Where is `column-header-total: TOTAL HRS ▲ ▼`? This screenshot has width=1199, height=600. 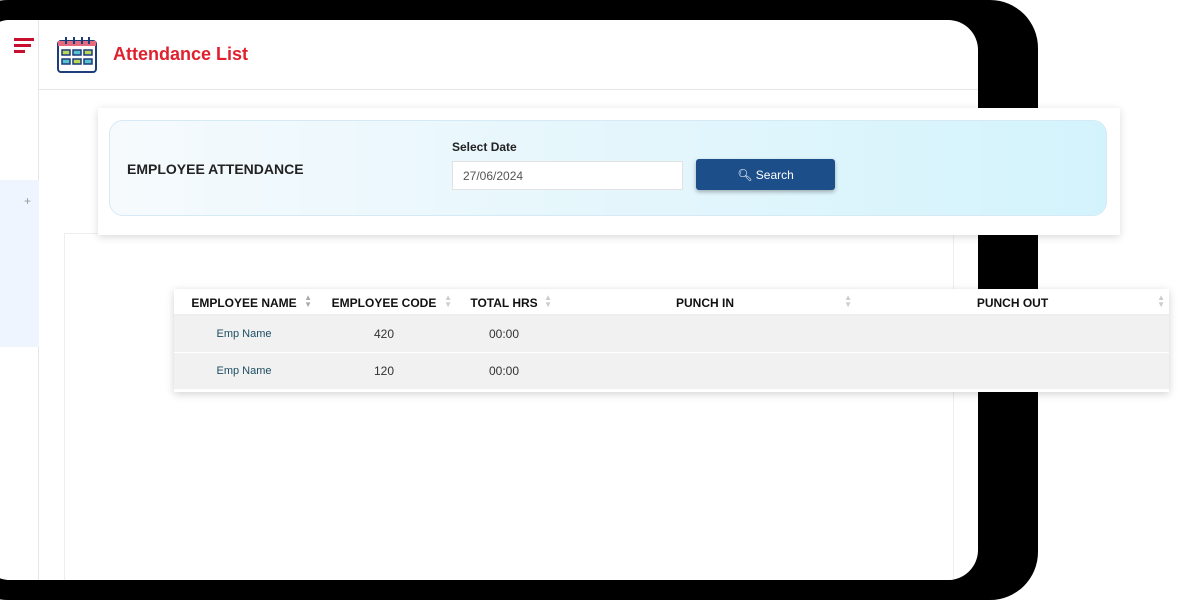
column-header-total: TOTAL HRS ▲ ▼ is located at coordinates (504, 301).